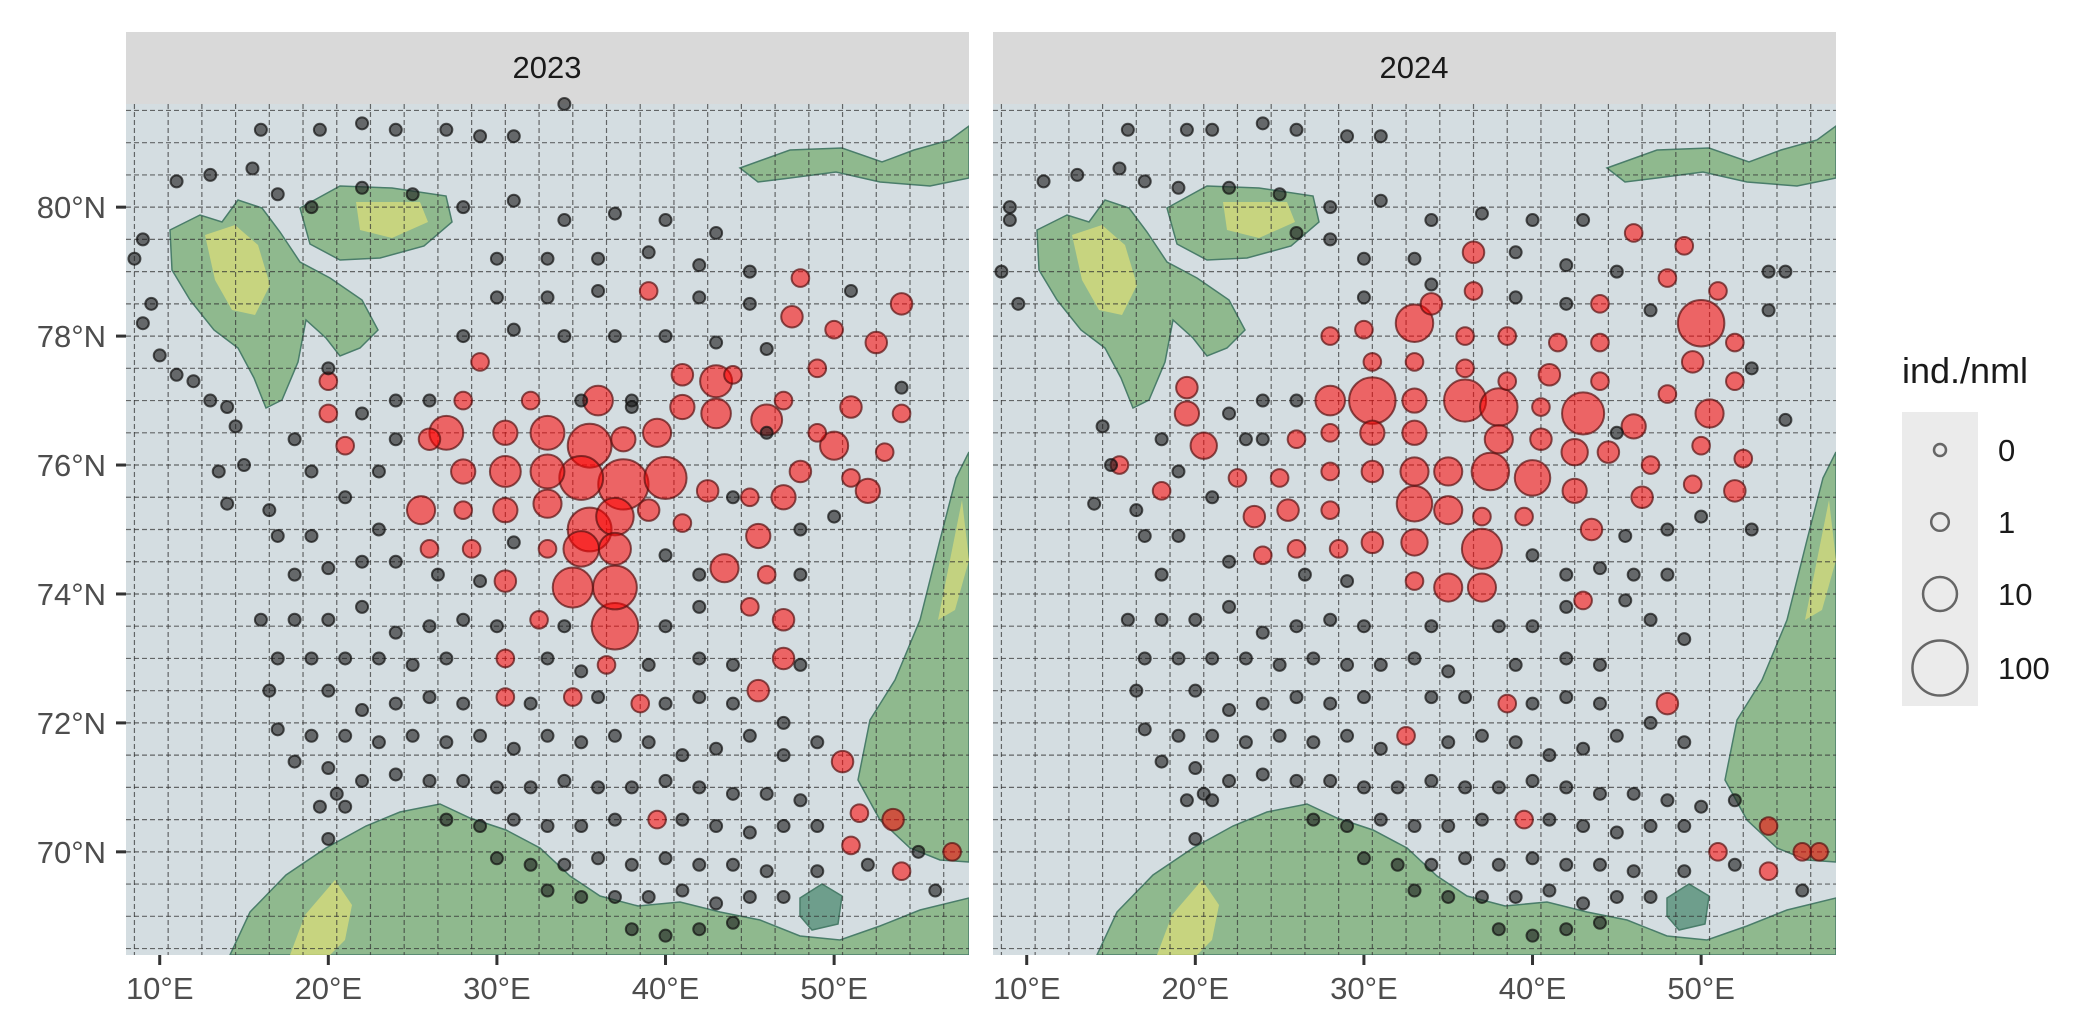  What do you see at coordinates (71, 723) in the screenshot?
I see `y-tick-label: 72°N` at bounding box center [71, 723].